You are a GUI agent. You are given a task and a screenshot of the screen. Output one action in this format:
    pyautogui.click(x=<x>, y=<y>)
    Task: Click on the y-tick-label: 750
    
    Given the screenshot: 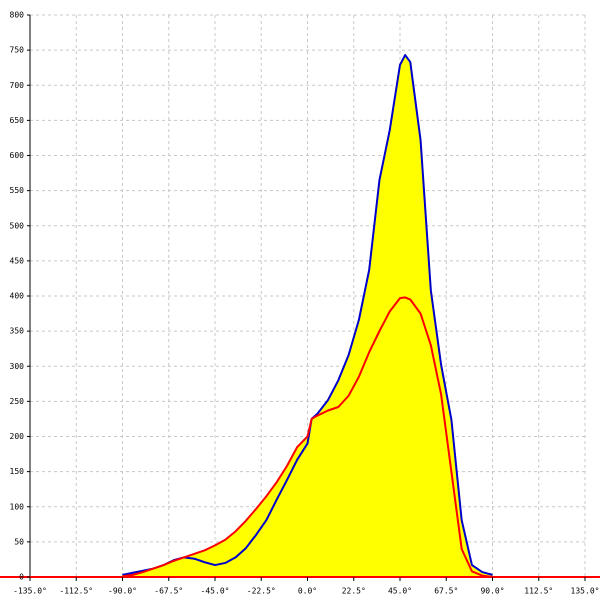 What is the action you would take?
    pyautogui.click(x=17, y=50)
    